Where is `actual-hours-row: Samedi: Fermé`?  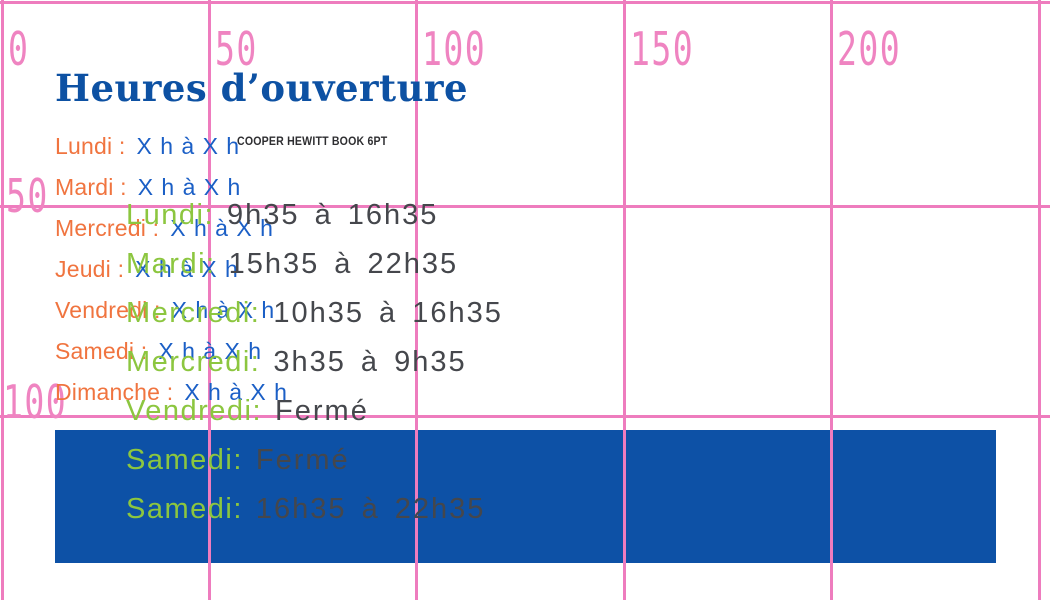
actual-hours-row: Samedi: Fermé is located at coordinates (314, 460).